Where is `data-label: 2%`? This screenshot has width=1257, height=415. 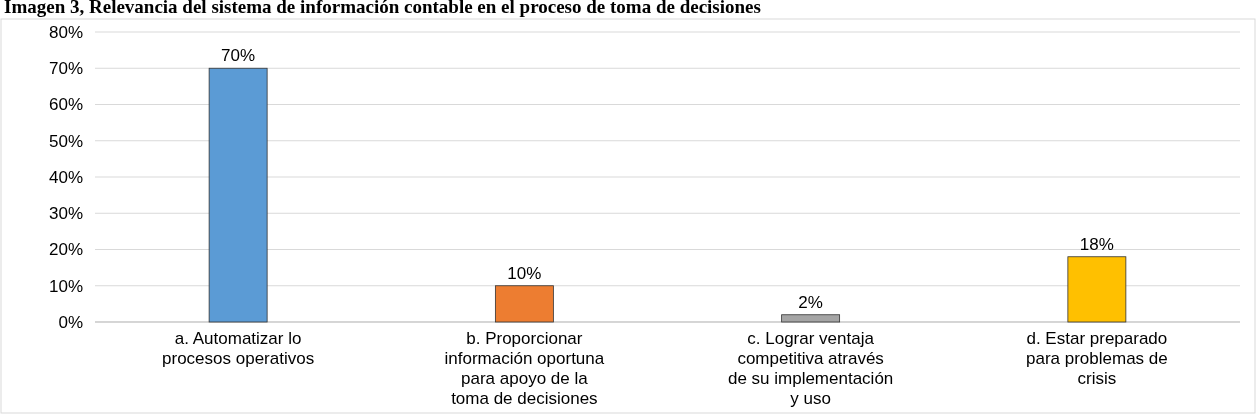 data-label: 2% is located at coordinates (810, 302).